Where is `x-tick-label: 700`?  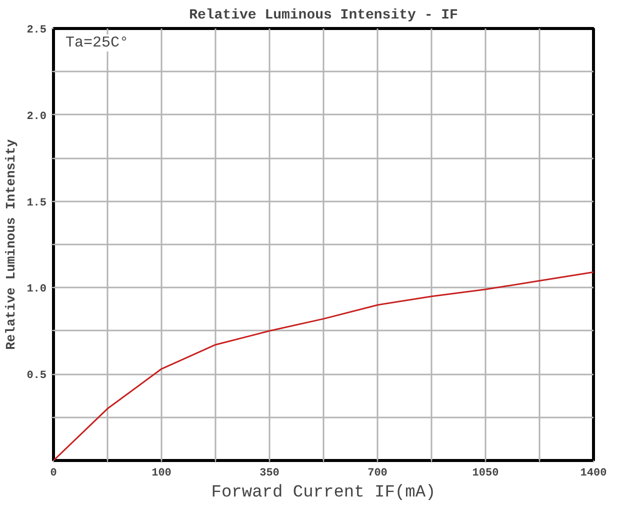
x-tick-label: 700 is located at coordinates (378, 474).